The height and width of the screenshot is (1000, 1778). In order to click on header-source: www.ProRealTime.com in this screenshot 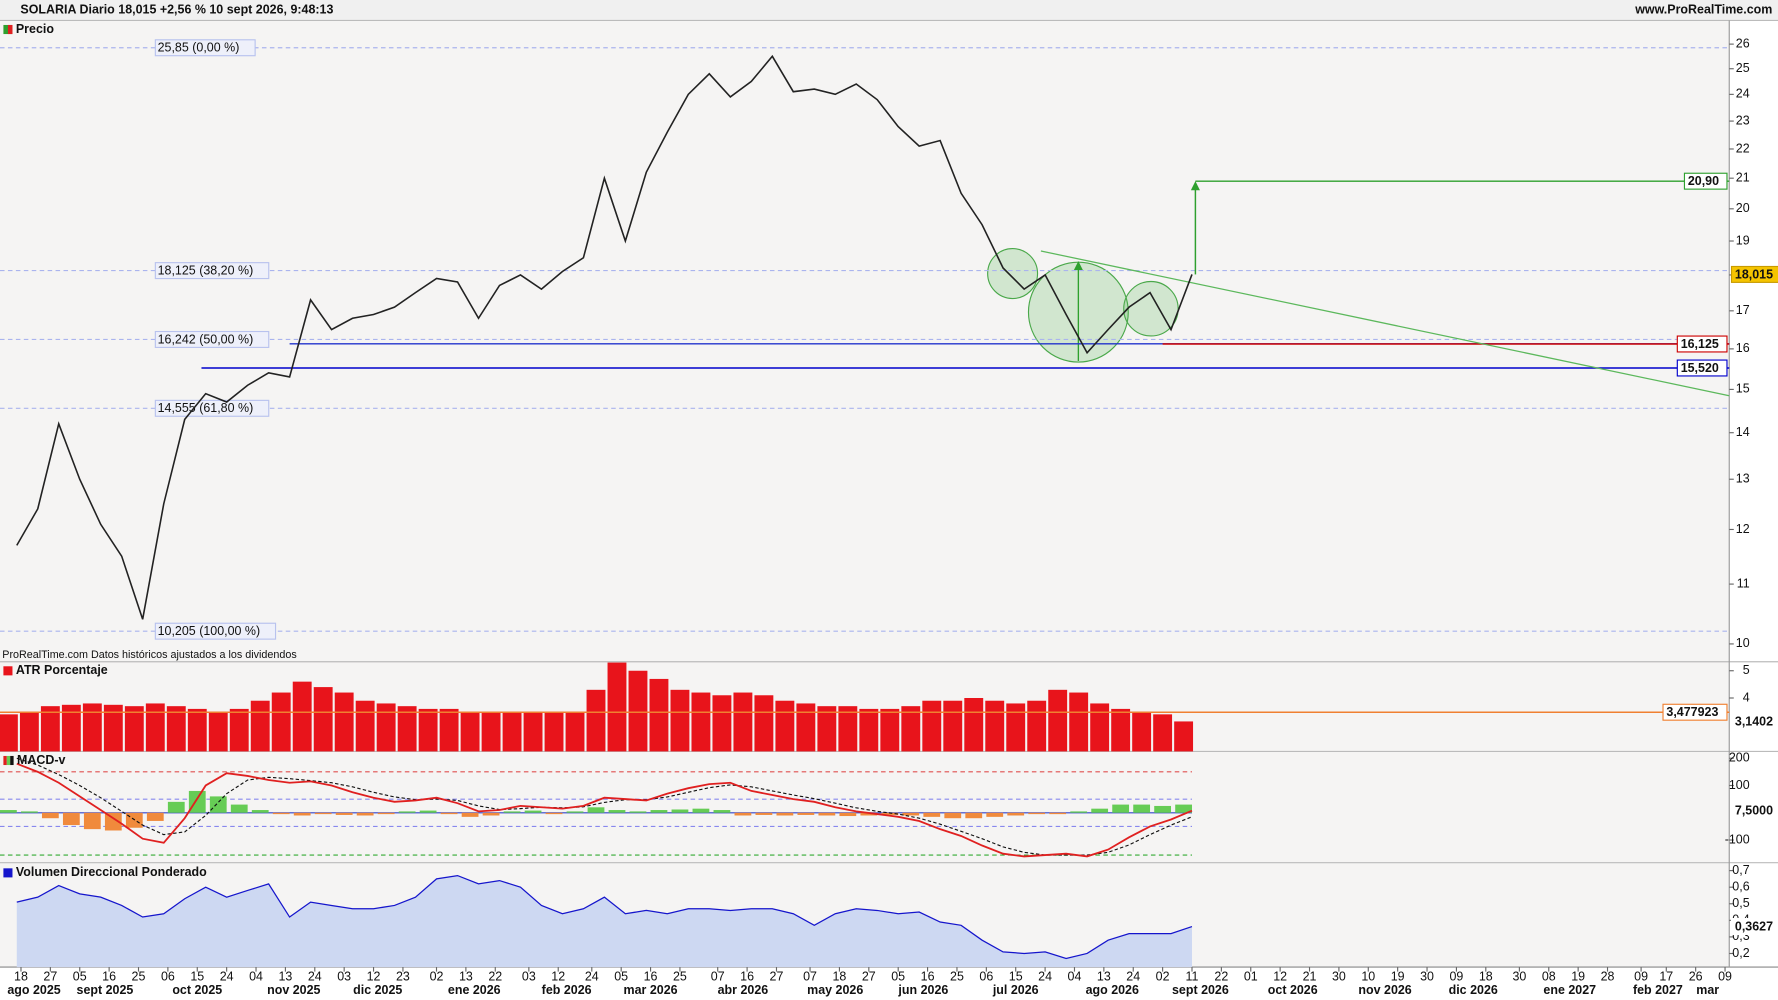, I will do `click(1703, 10)`.